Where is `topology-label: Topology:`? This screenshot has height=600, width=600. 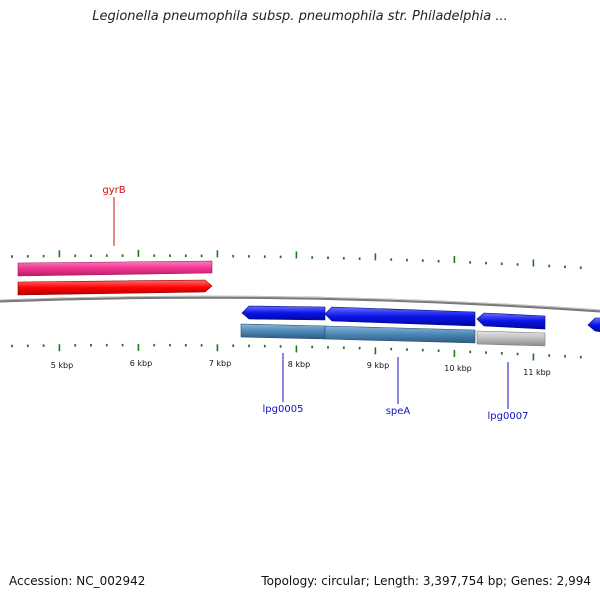
topology-label: Topology: is located at coordinates (289, 581).